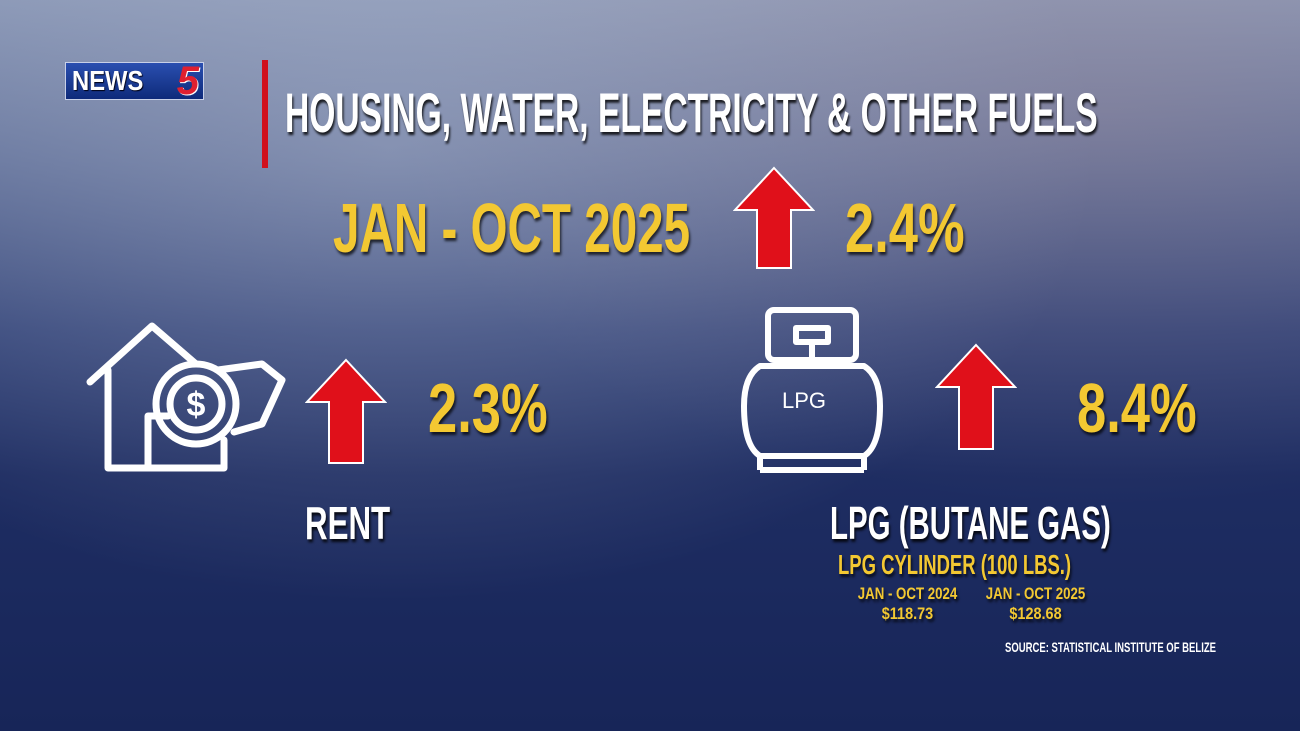 Image resolution: width=1300 pixels, height=731 pixels. I want to click on overall-change-wrap: 2.4%, so click(925, 228).